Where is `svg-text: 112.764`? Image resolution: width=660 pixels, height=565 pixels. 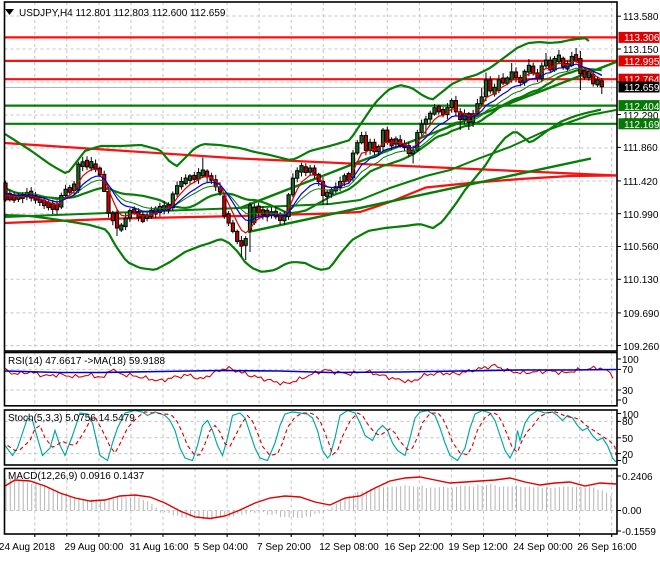
svg-text: 112.764 is located at coordinates (642, 80).